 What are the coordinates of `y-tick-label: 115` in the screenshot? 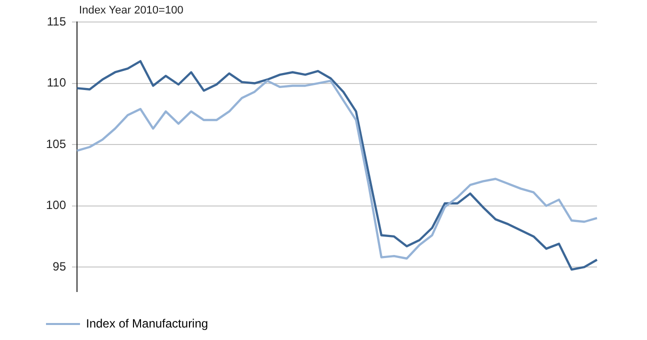 It's located at (56, 21).